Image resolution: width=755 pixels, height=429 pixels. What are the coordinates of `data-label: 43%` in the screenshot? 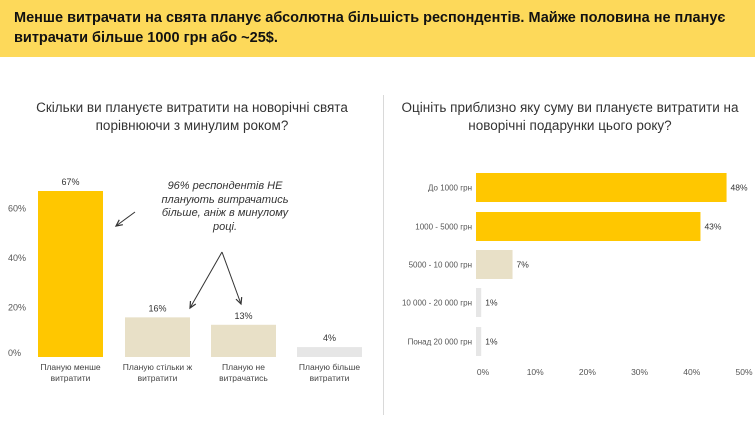 It's located at (712, 227).